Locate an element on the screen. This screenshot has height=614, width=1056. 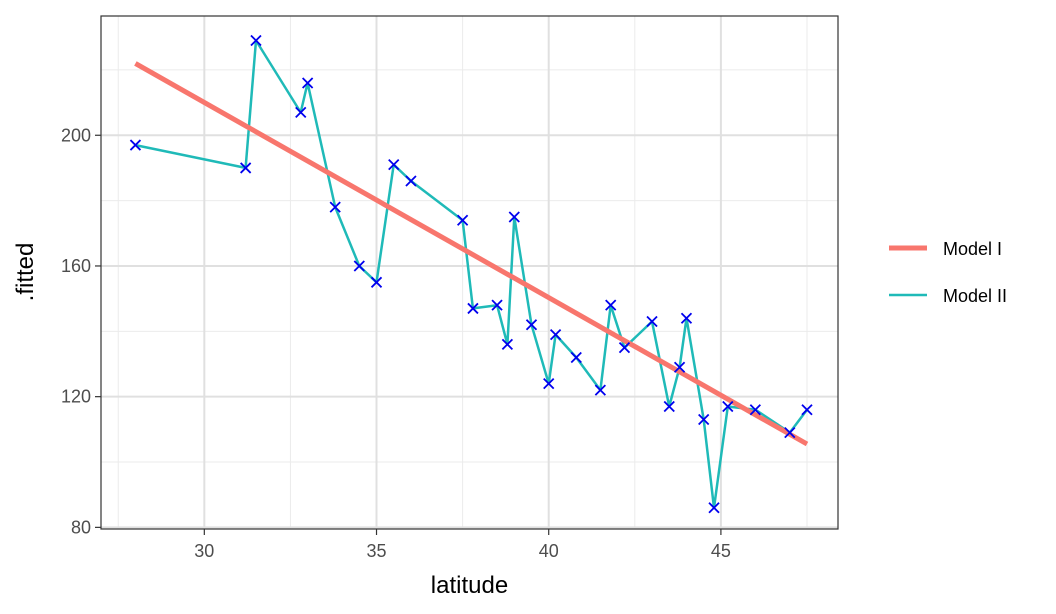
y-tick-label: 160 is located at coordinates (76, 266).